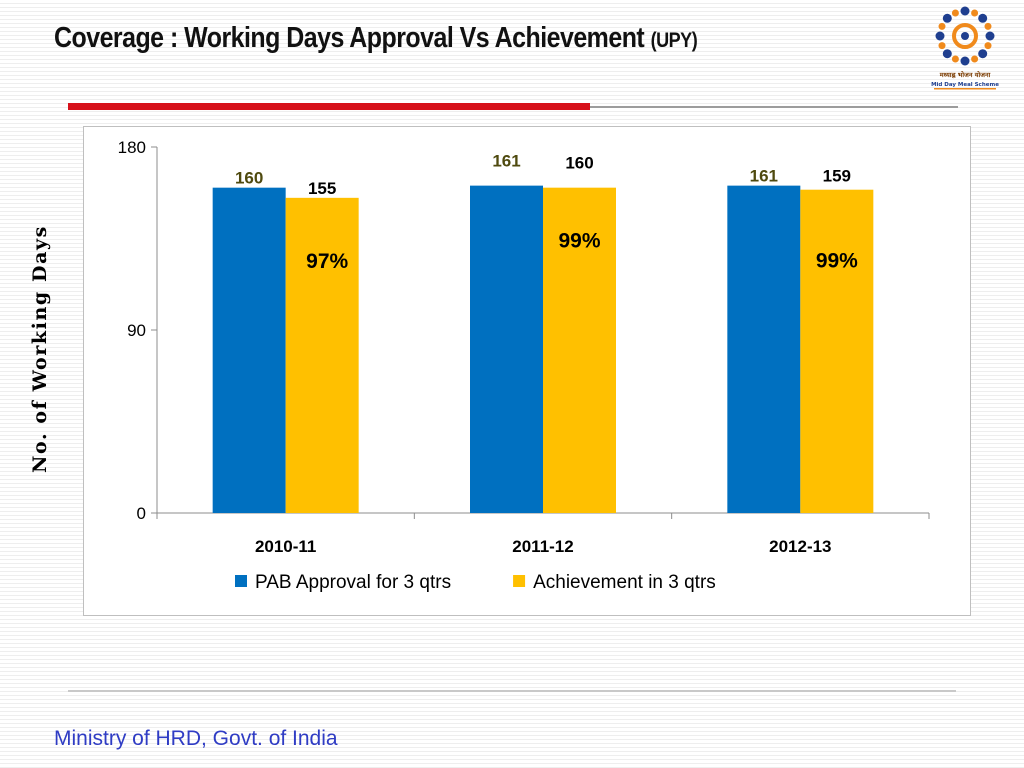 The width and height of the screenshot is (1024, 768). What do you see at coordinates (327, 261) in the screenshot?
I see `percentage-annotation: 97%` at bounding box center [327, 261].